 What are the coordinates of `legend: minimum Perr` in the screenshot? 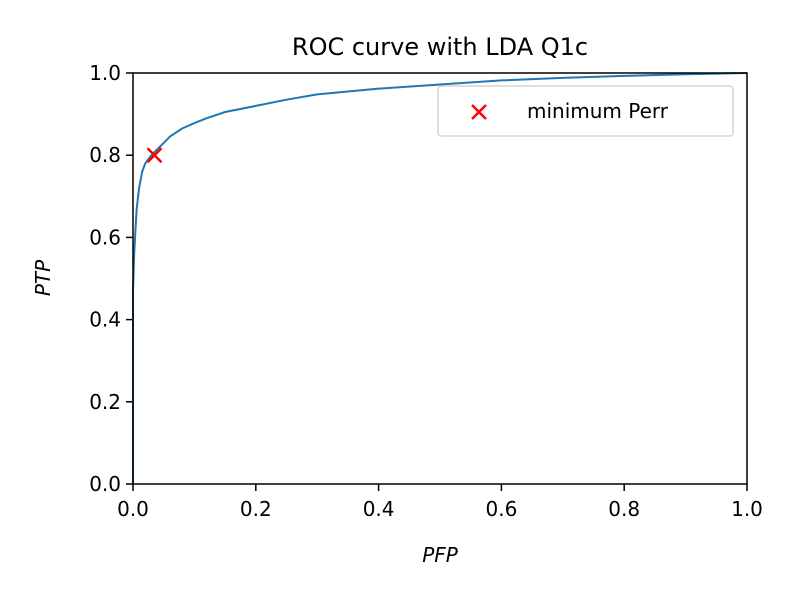 It's located at (585, 111).